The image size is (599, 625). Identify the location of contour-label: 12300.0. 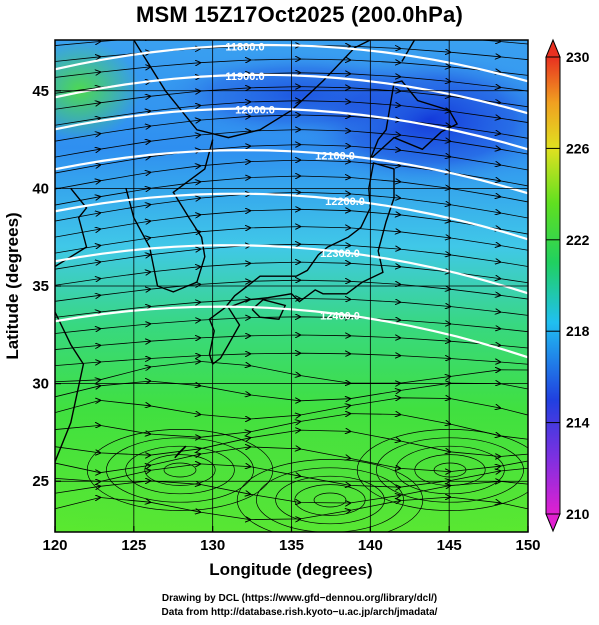
(340, 254).